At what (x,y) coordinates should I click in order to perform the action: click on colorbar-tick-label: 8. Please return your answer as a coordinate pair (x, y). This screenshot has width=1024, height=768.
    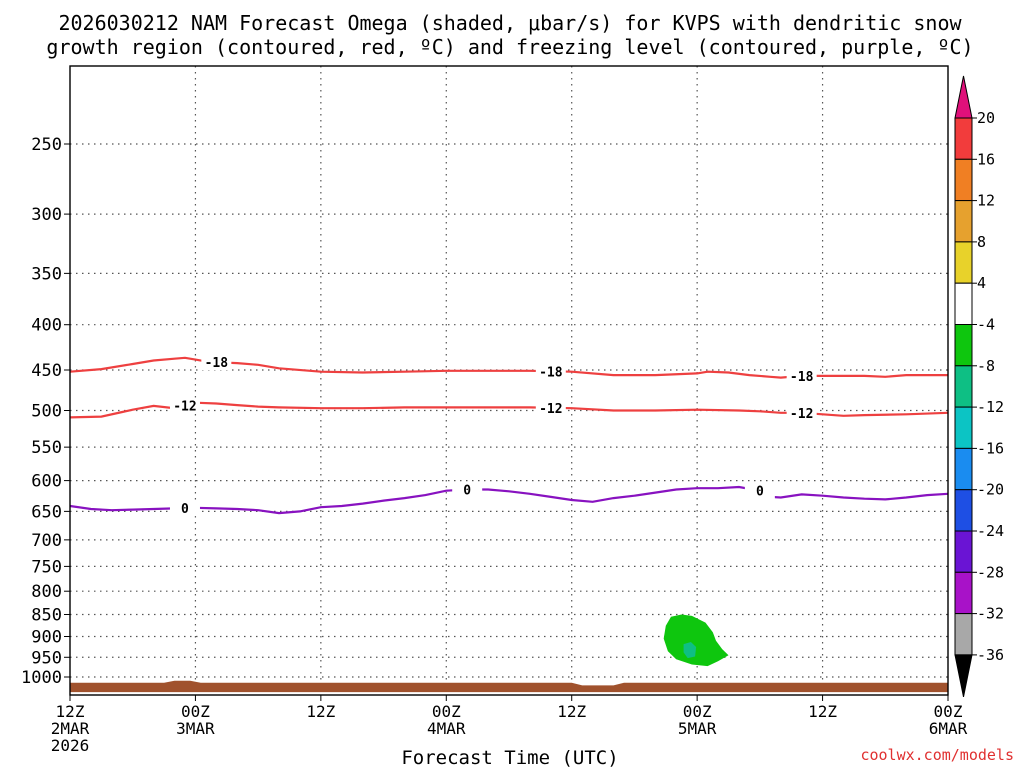
    Looking at the image, I should click on (981, 242).